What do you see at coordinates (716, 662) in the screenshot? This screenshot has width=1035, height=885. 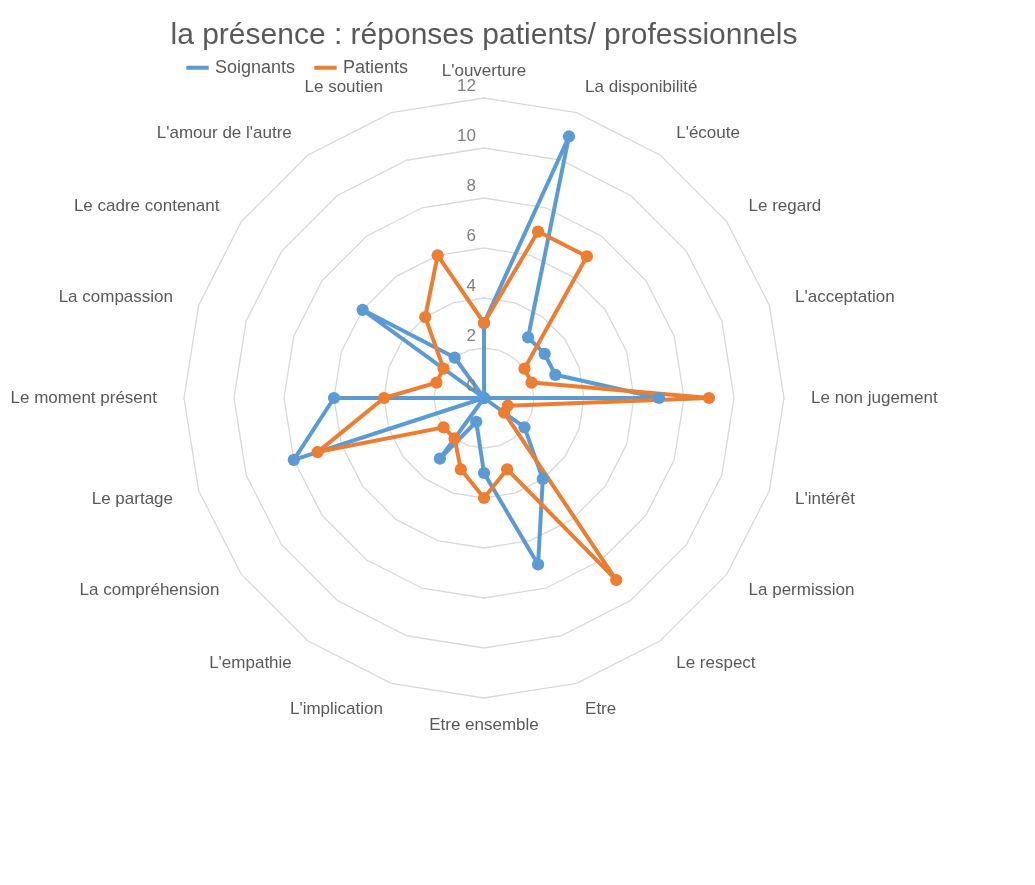 I see `spoke-label: Le respect` at bounding box center [716, 662].